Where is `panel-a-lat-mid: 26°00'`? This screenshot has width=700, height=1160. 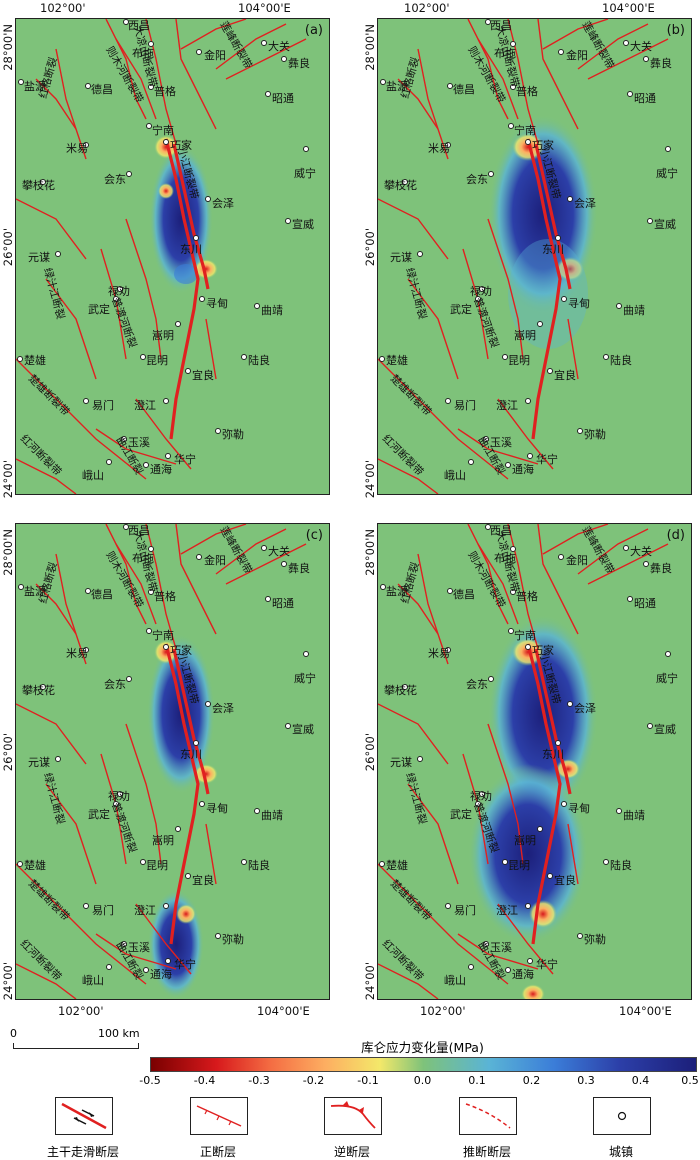
panel-a-lat-mid: 26°00' is located at coordinates (8, 247).